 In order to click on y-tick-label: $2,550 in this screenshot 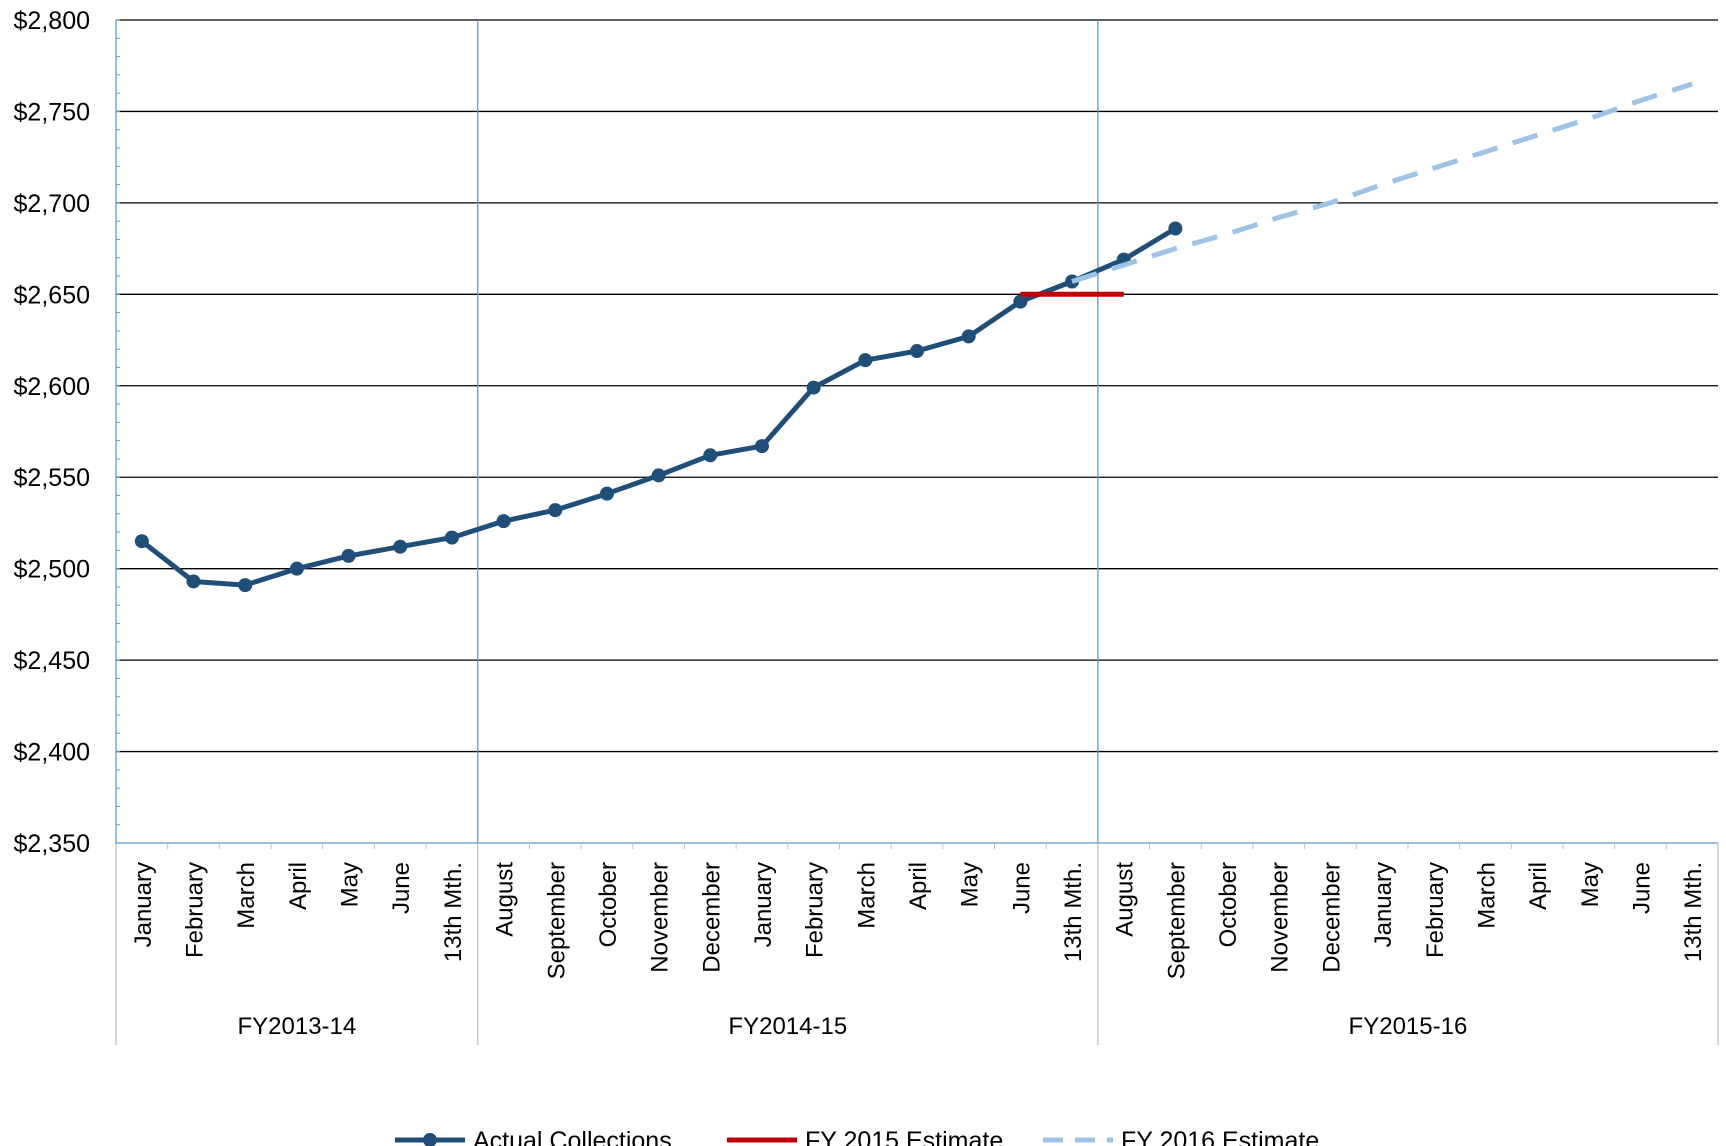, I will do `click(52, 478)`.